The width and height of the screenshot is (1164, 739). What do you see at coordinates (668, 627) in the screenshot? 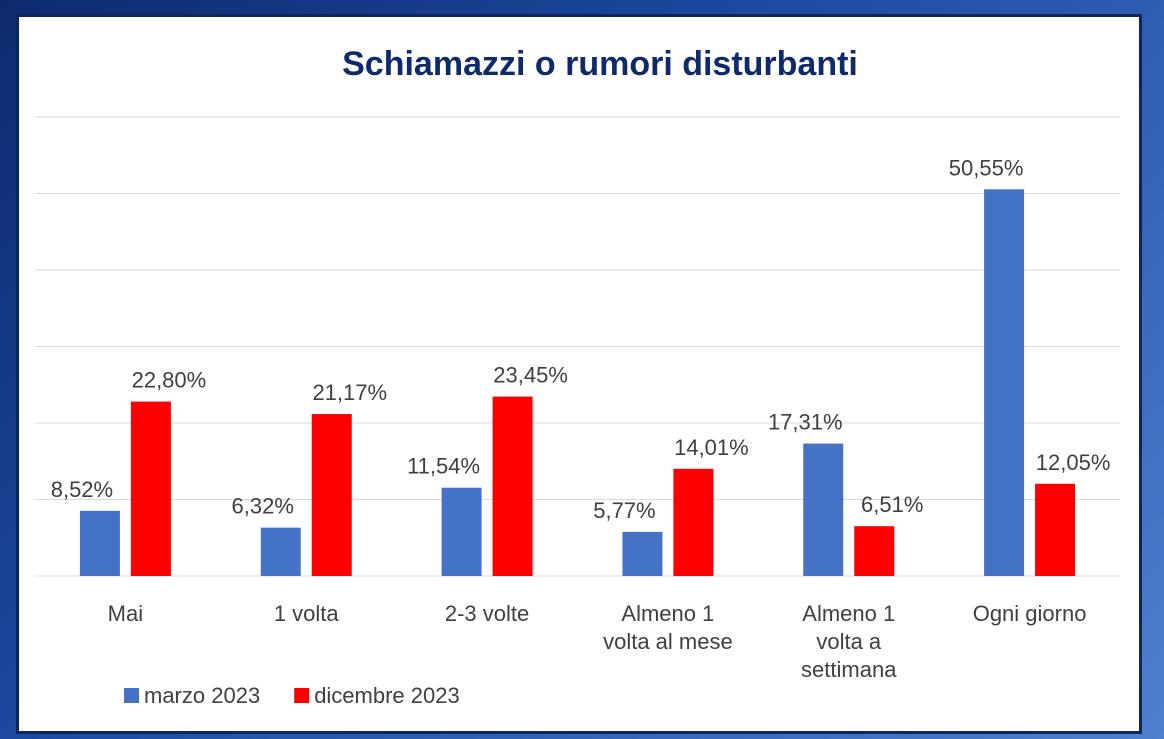
I see `x-tick-label: Almeno 1 volta al mese` at bounding box center [668, 627].